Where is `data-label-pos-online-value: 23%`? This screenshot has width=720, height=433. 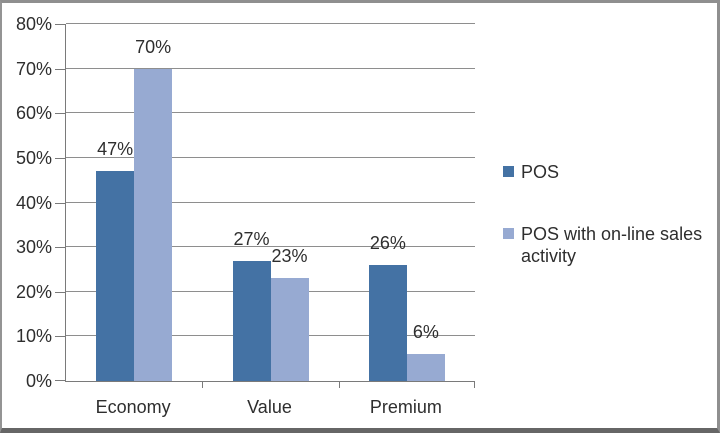
data-label-pos-online-value: 23% is located at coordinates (289, 256).